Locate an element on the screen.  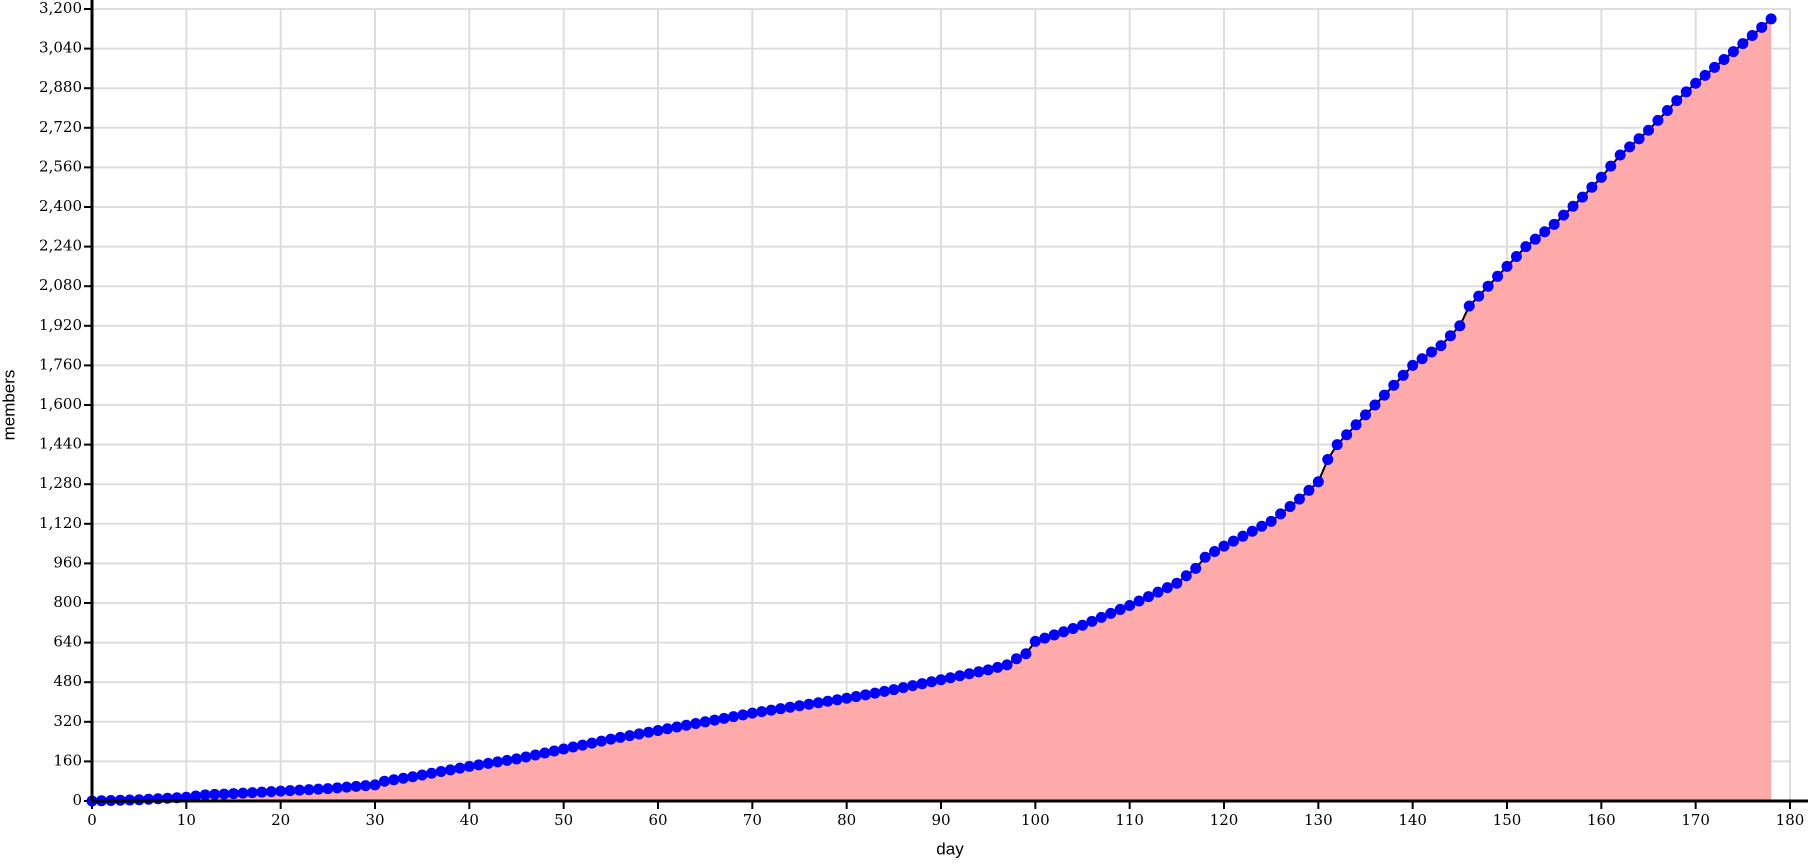
y-tick-label: 2,240 is located at coordinates (60, 246).